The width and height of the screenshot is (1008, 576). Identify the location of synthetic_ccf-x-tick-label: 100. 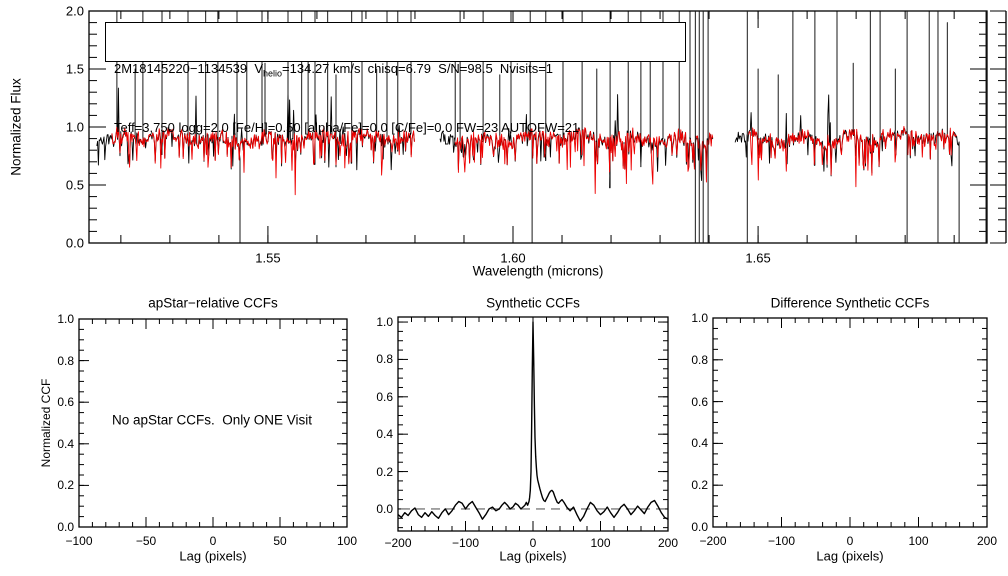
(600, 543).